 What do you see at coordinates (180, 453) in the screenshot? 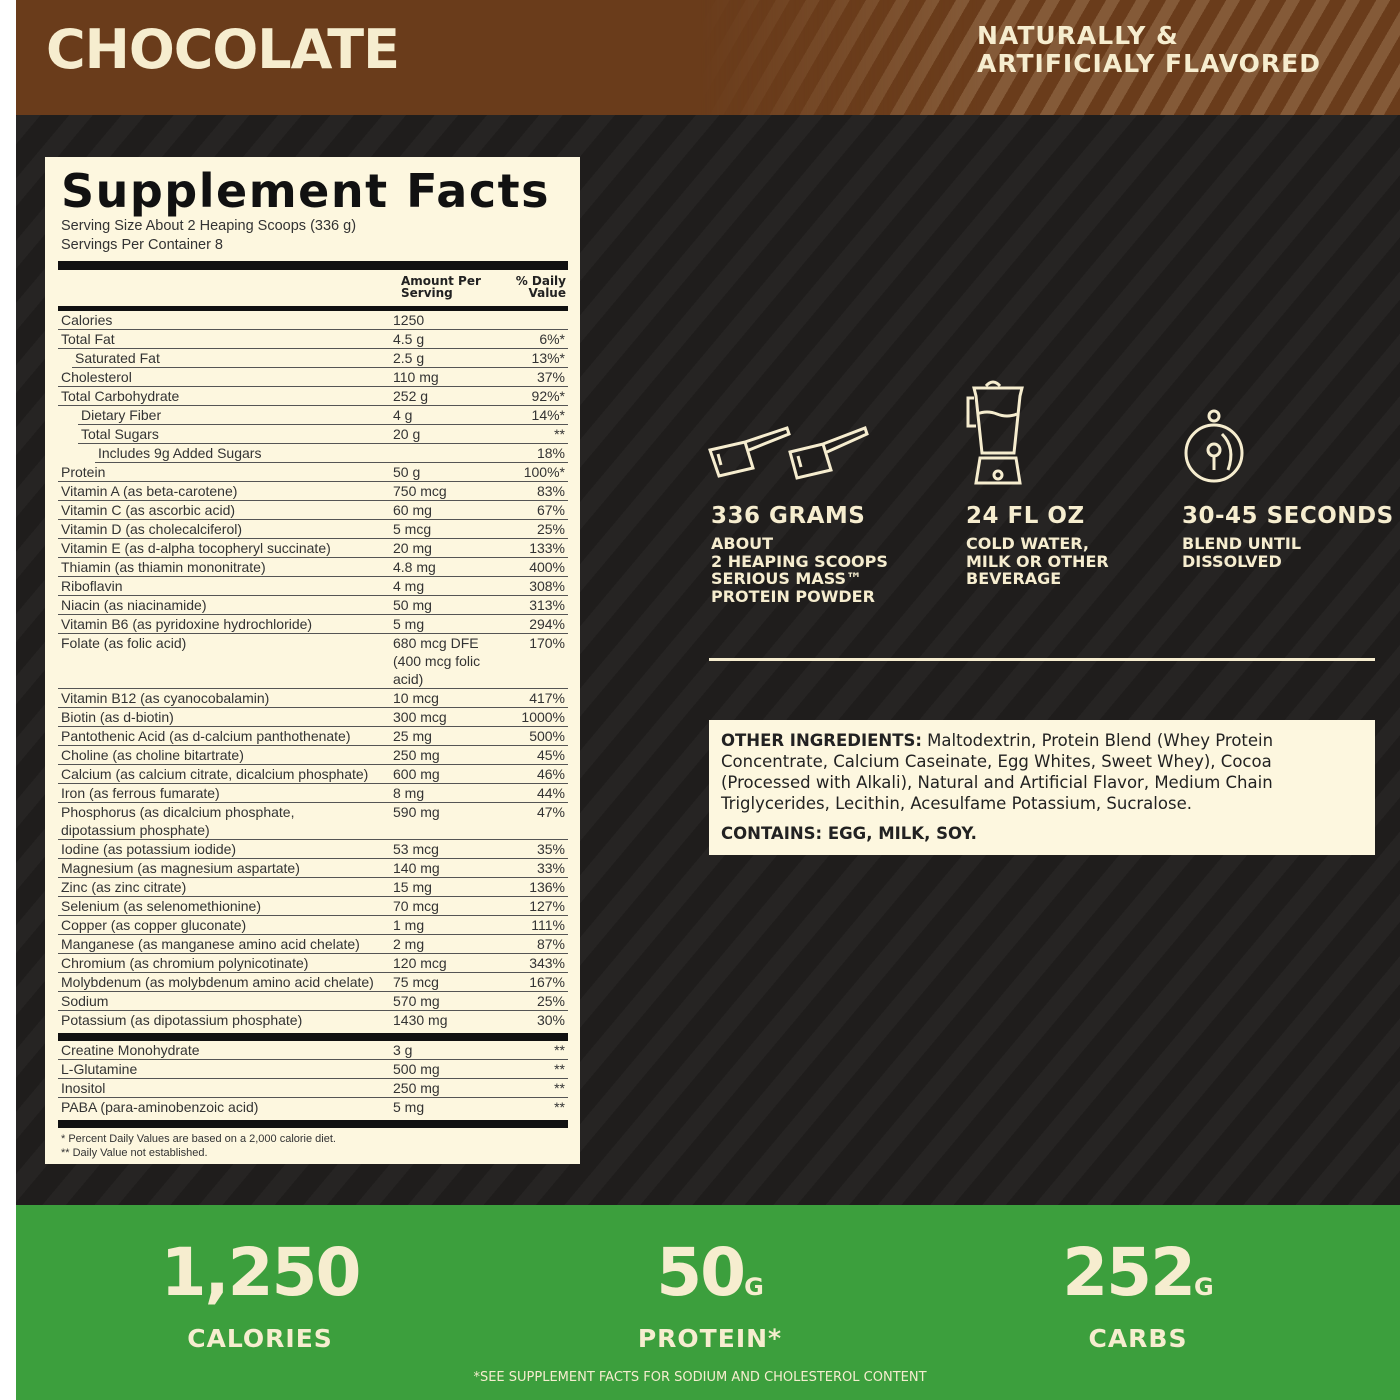
I see `nutrient-name: Includes 9g Added Sugars` at bounding box center [180, 453].